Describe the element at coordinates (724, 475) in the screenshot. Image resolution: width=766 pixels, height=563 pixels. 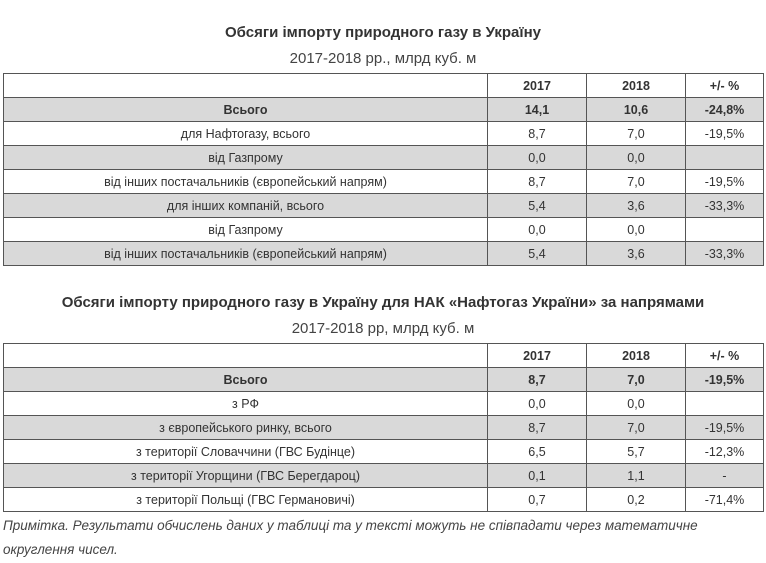
I see `value-change: -` at that location.